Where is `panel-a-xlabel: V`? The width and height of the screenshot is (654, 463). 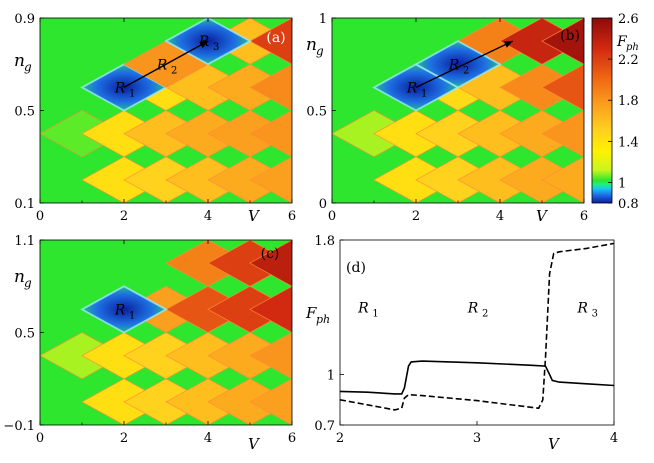 panel-a-xlabel: V is located at coordinates (254, 216).